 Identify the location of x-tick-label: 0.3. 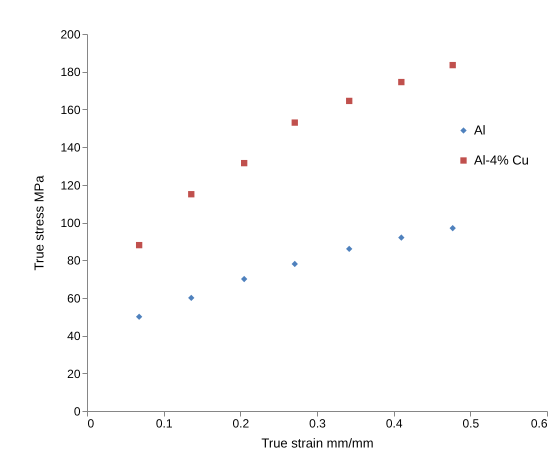
(317, 423).